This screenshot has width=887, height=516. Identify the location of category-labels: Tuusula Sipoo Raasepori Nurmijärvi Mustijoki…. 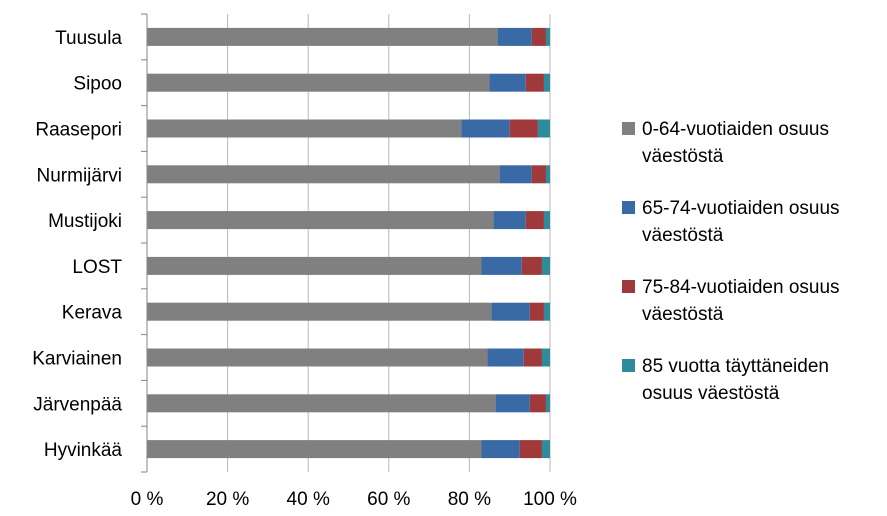
(77, 244).